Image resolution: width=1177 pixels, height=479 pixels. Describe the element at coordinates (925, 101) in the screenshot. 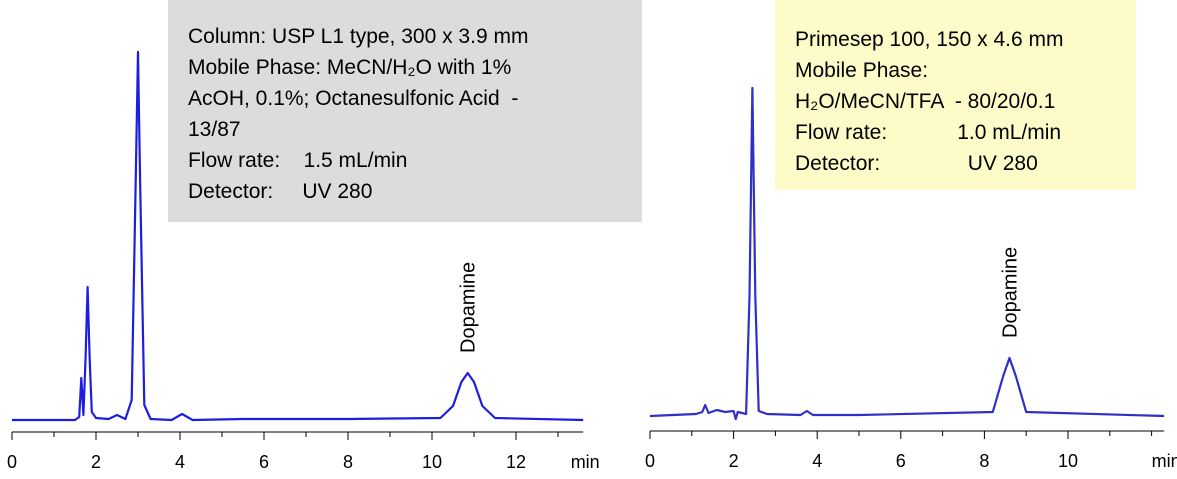

I see `conditions-line: H₂O/MeCN/TFA - 80/20/0.1` at that location.